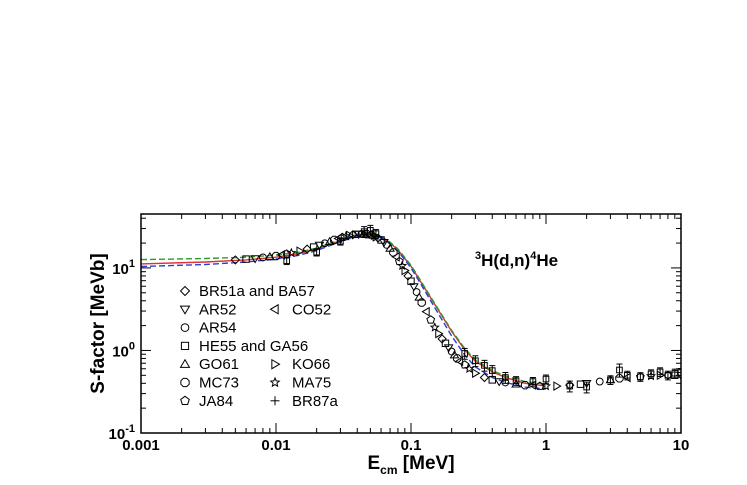 The width and height of the screenshot is (747, 485). Describe the element at coordinates (275, 401) in the screenshot. I see `legend-marker-cross` at that location.